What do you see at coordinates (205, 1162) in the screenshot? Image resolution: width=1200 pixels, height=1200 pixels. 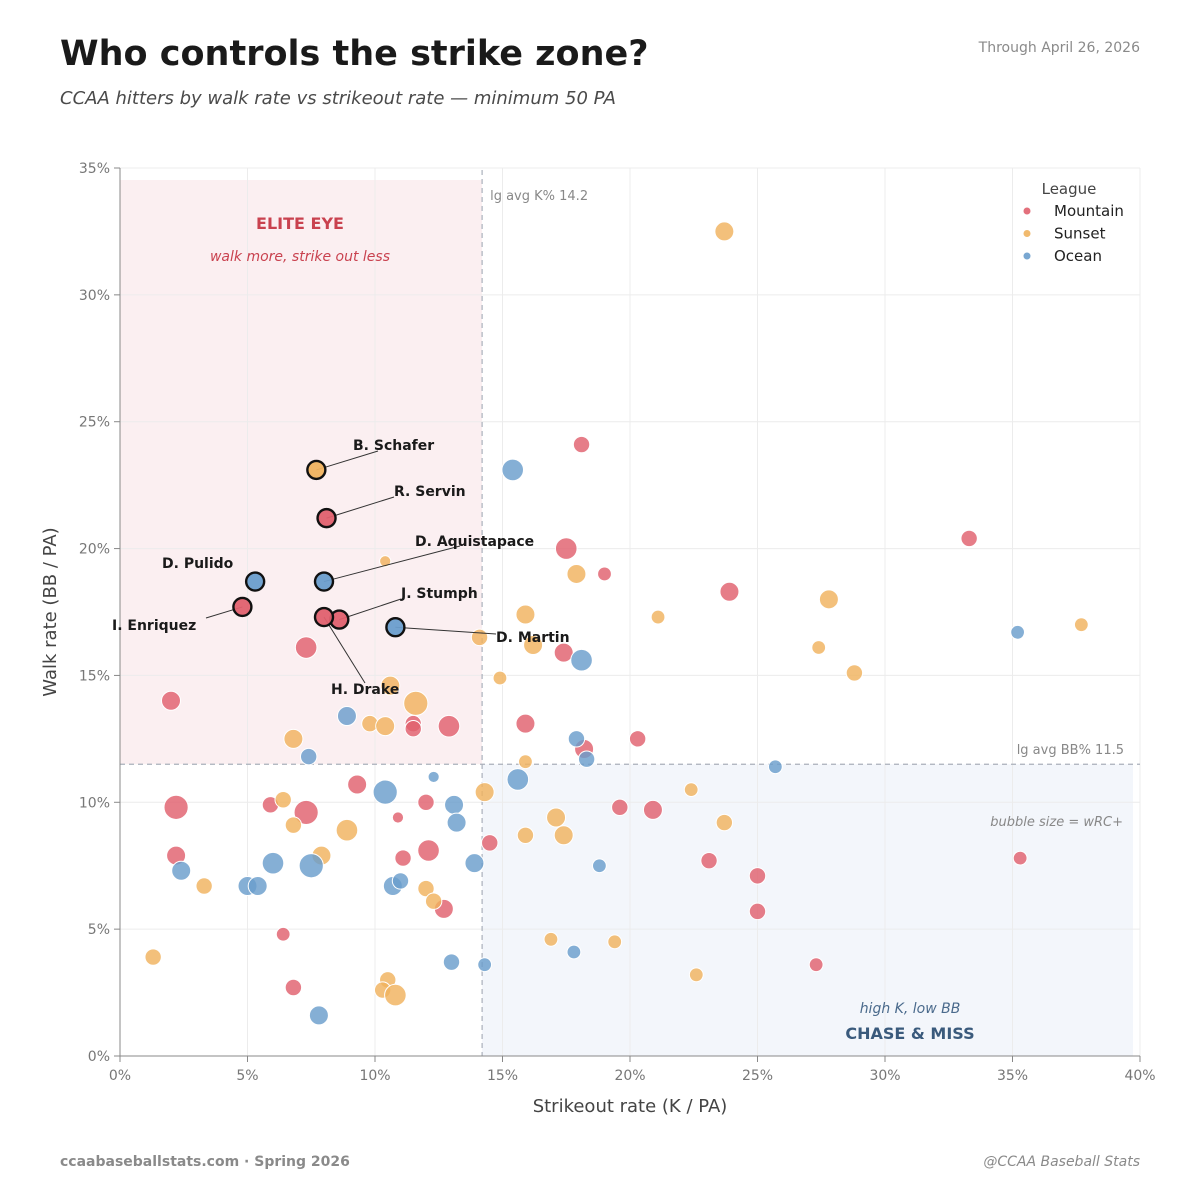 I see `footer-site: ccaabaseballstats.com · Spring 2026` at bounding box center [205, 1162].